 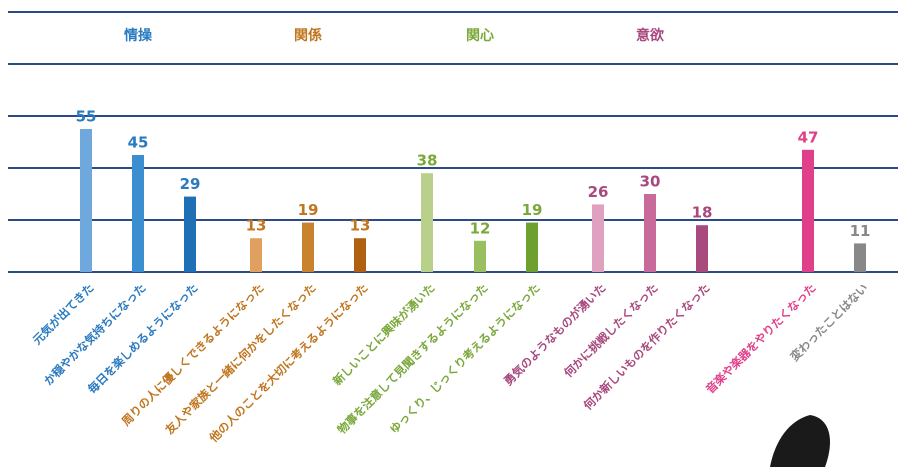 I want to click on x-tick-label: 毎日を楽しめるようになった, so click(x=143, y=339).